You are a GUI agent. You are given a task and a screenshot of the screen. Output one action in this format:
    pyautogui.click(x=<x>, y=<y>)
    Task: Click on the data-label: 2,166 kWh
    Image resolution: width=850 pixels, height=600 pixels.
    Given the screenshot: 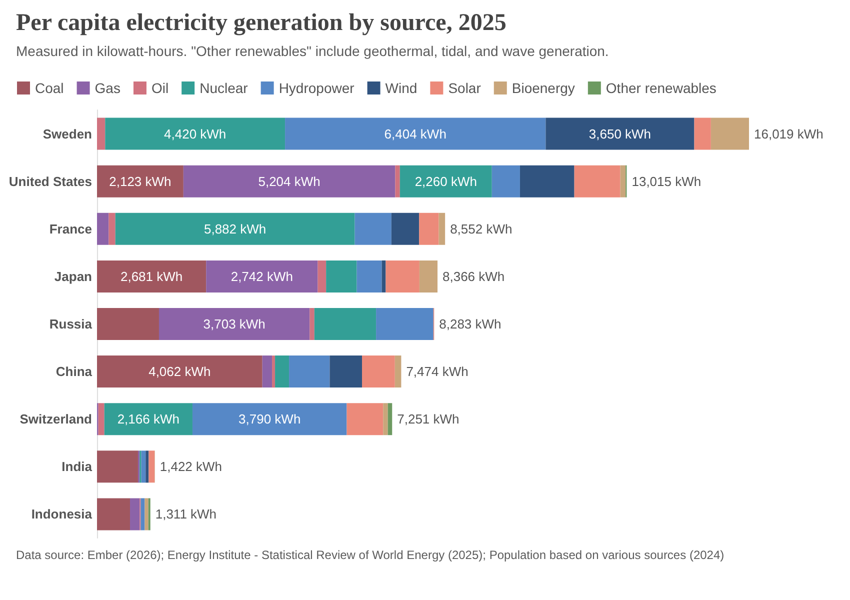 What is the action you would take?
    pyautogui.click(x=148, y=419)
    